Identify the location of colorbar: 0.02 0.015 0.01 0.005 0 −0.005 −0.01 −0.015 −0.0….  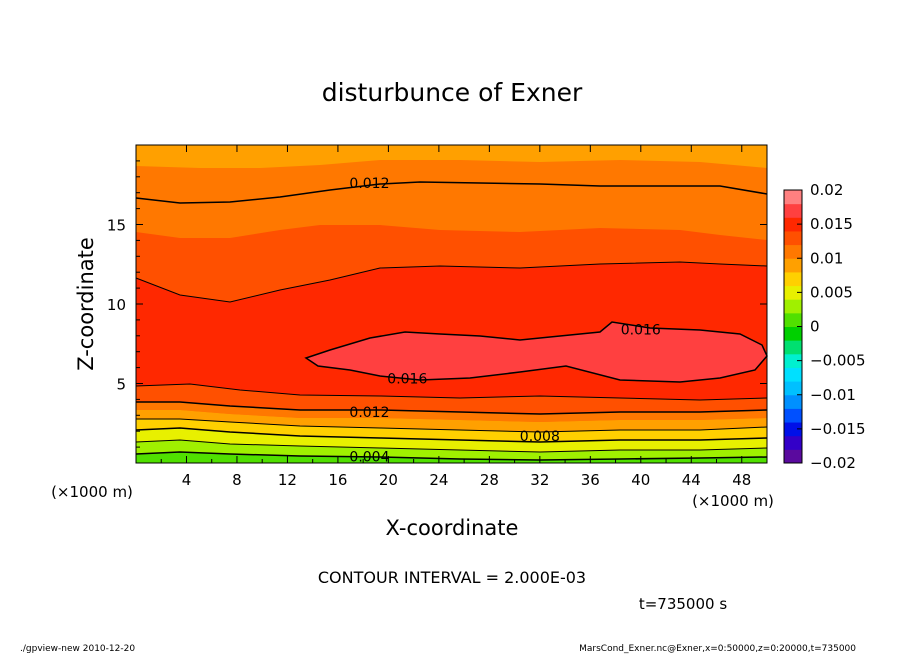
(824, 326).